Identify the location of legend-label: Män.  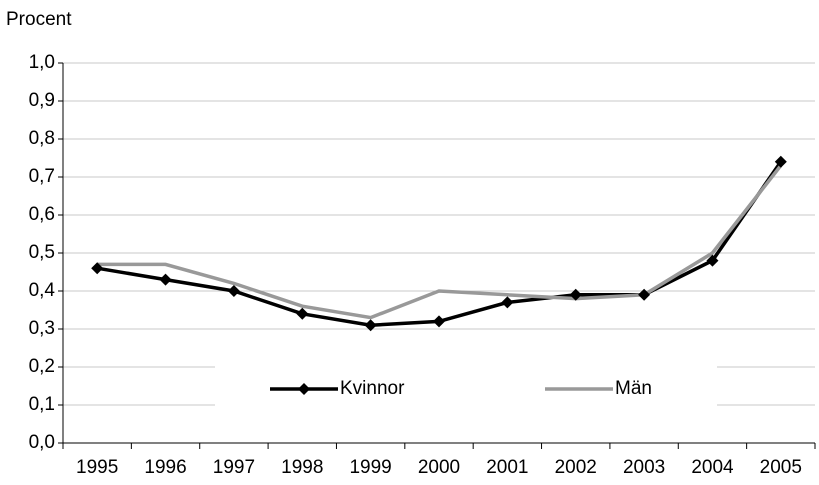
(633, 388).